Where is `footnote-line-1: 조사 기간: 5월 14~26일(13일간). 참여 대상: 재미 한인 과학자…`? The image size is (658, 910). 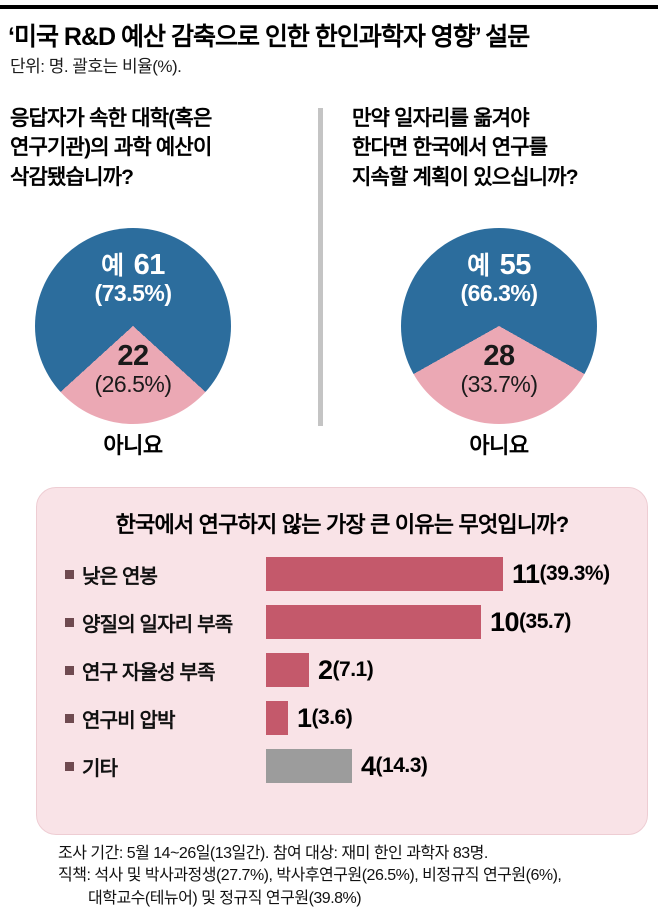
footnote-line-1: 조사 기간: 5월 14~26일(13일간). 참여 대상: 재미 한인 과학자… is located at coordinates (273, 853).